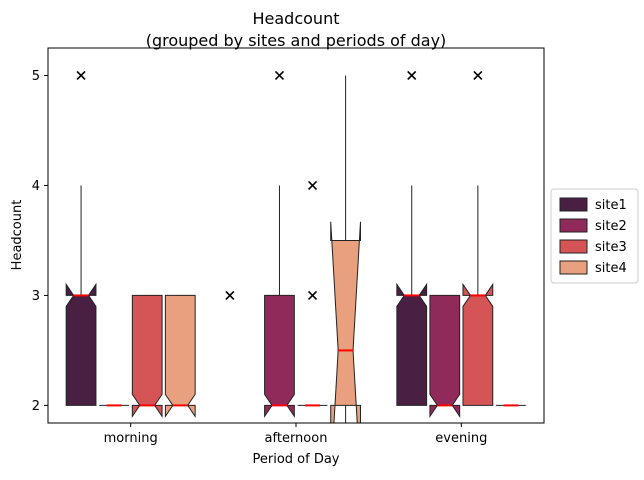  I want to click on legend-label: site3, so click(611, 247).